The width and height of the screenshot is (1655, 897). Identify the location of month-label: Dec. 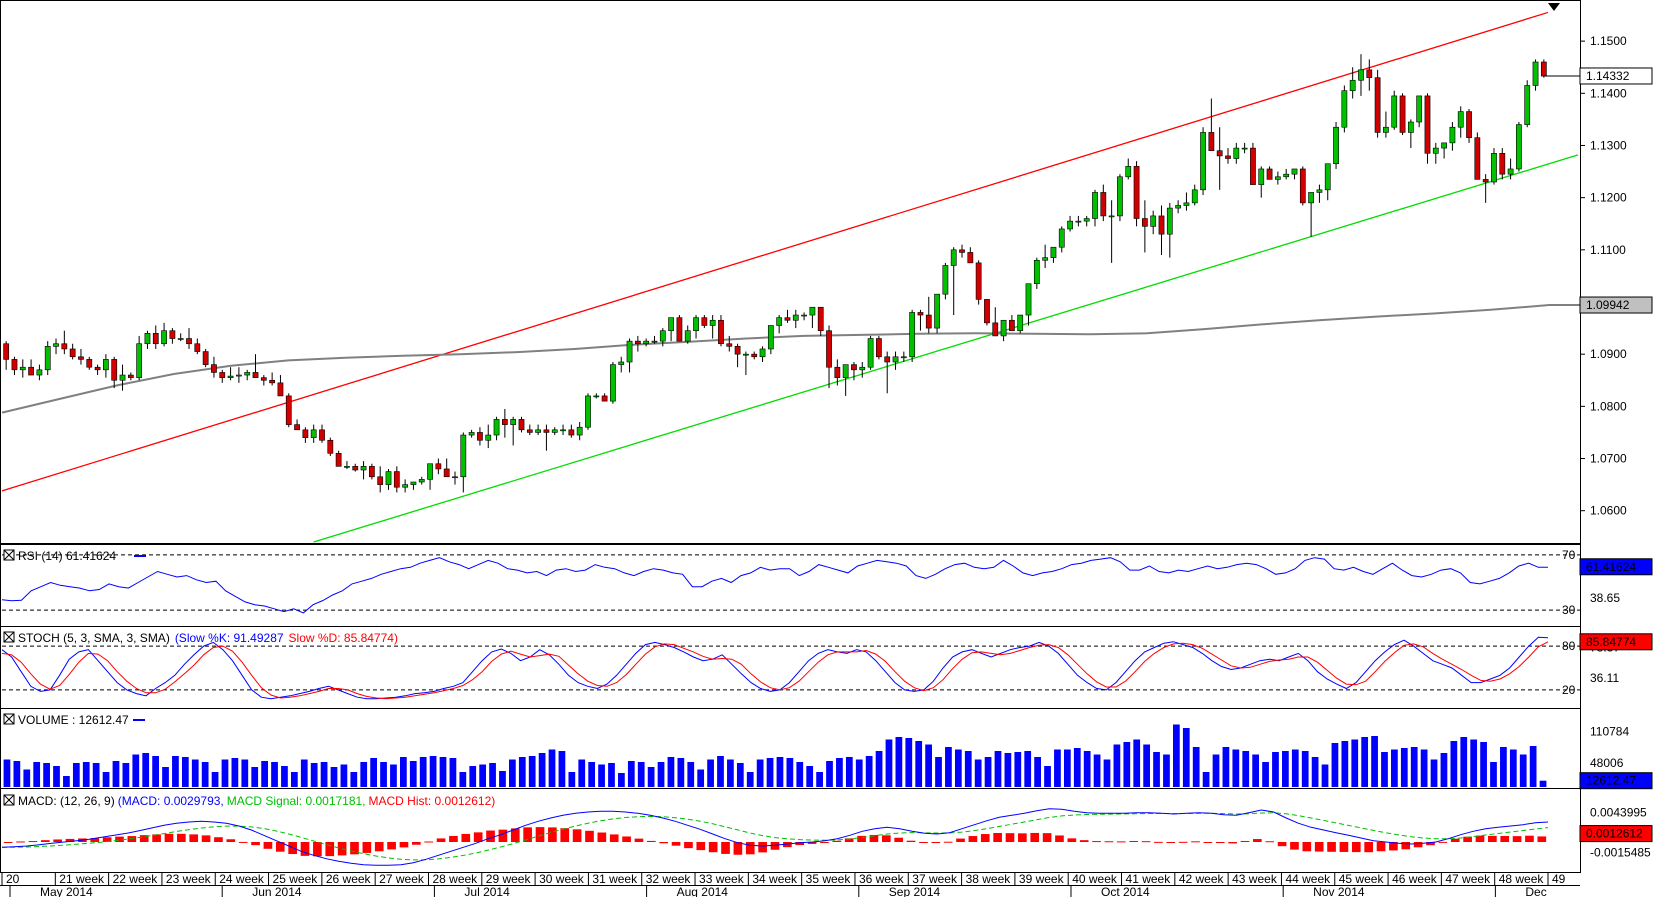
(1535, 891).